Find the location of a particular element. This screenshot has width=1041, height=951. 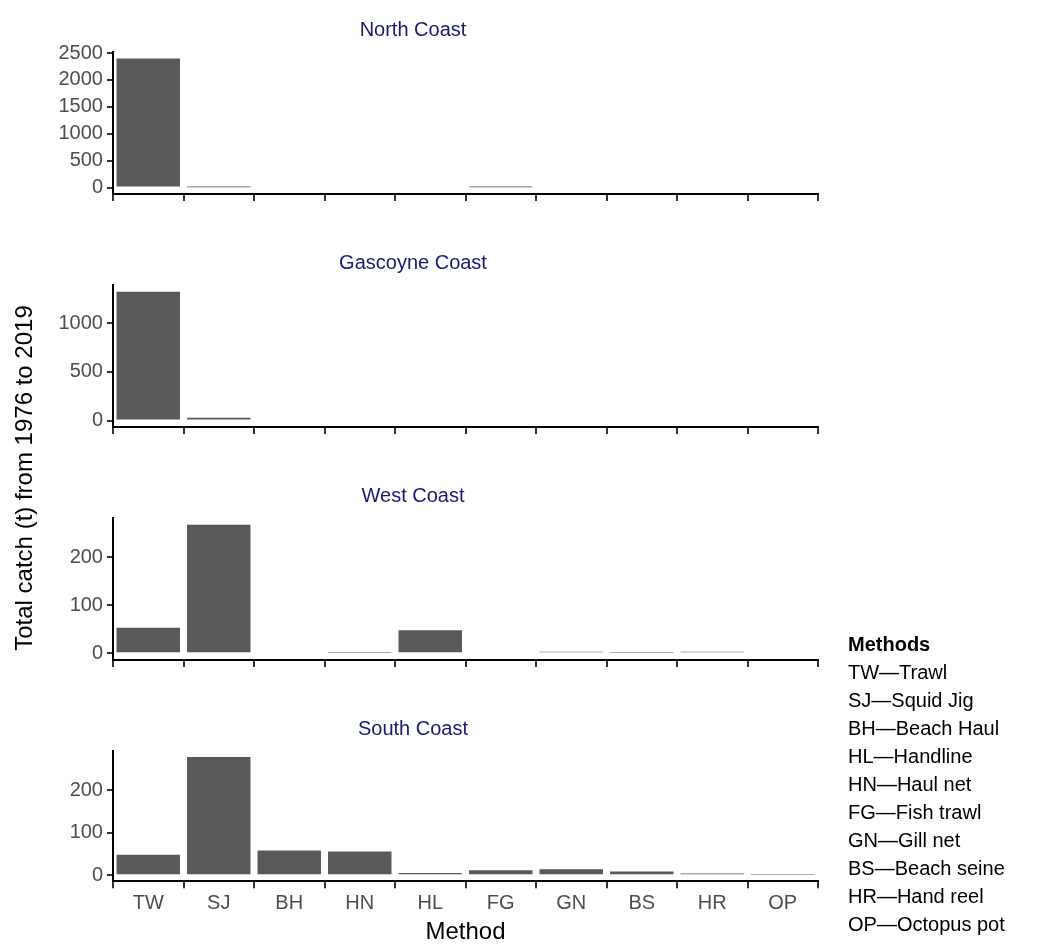

x-tick-label: BH is located at coordinates (289, 901).